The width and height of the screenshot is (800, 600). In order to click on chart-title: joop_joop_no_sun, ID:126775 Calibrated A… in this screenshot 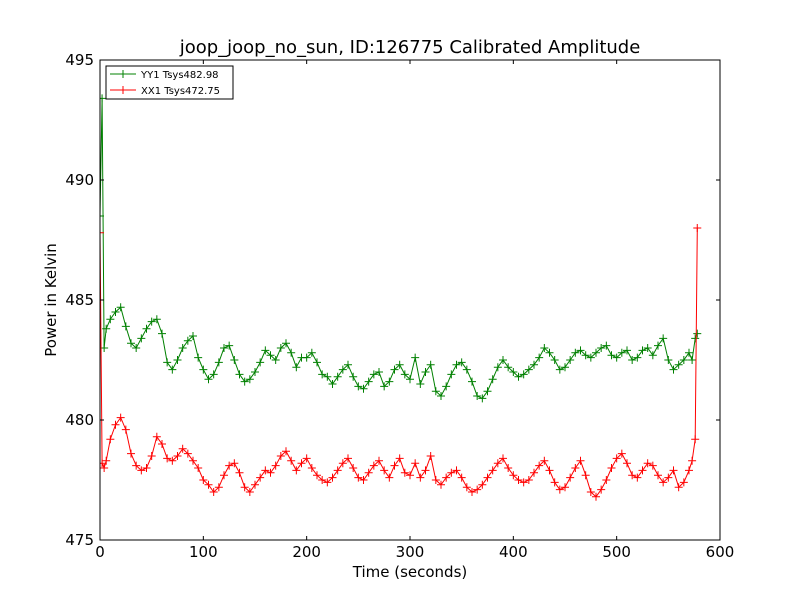, I will do `click(410, 47)`.